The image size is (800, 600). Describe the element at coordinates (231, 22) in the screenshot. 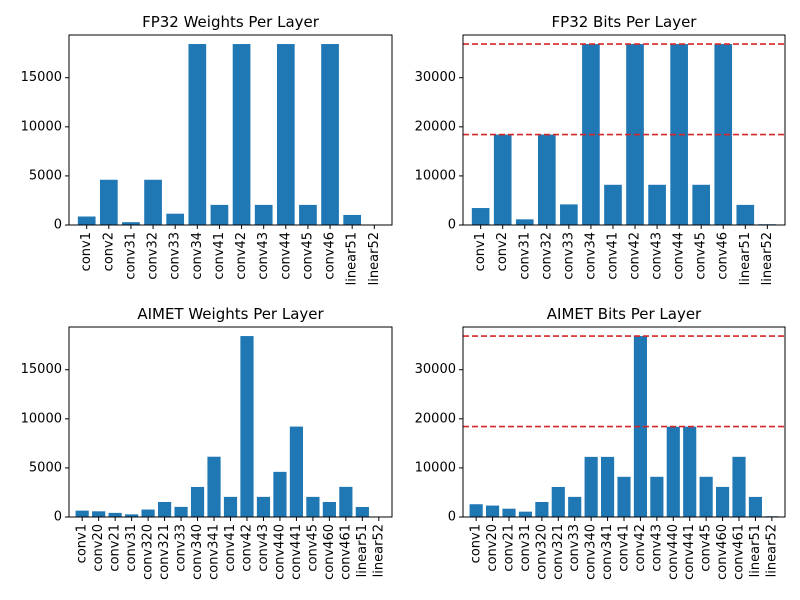

I see `chart-title: FP32 Weights Per Layer` at that location.